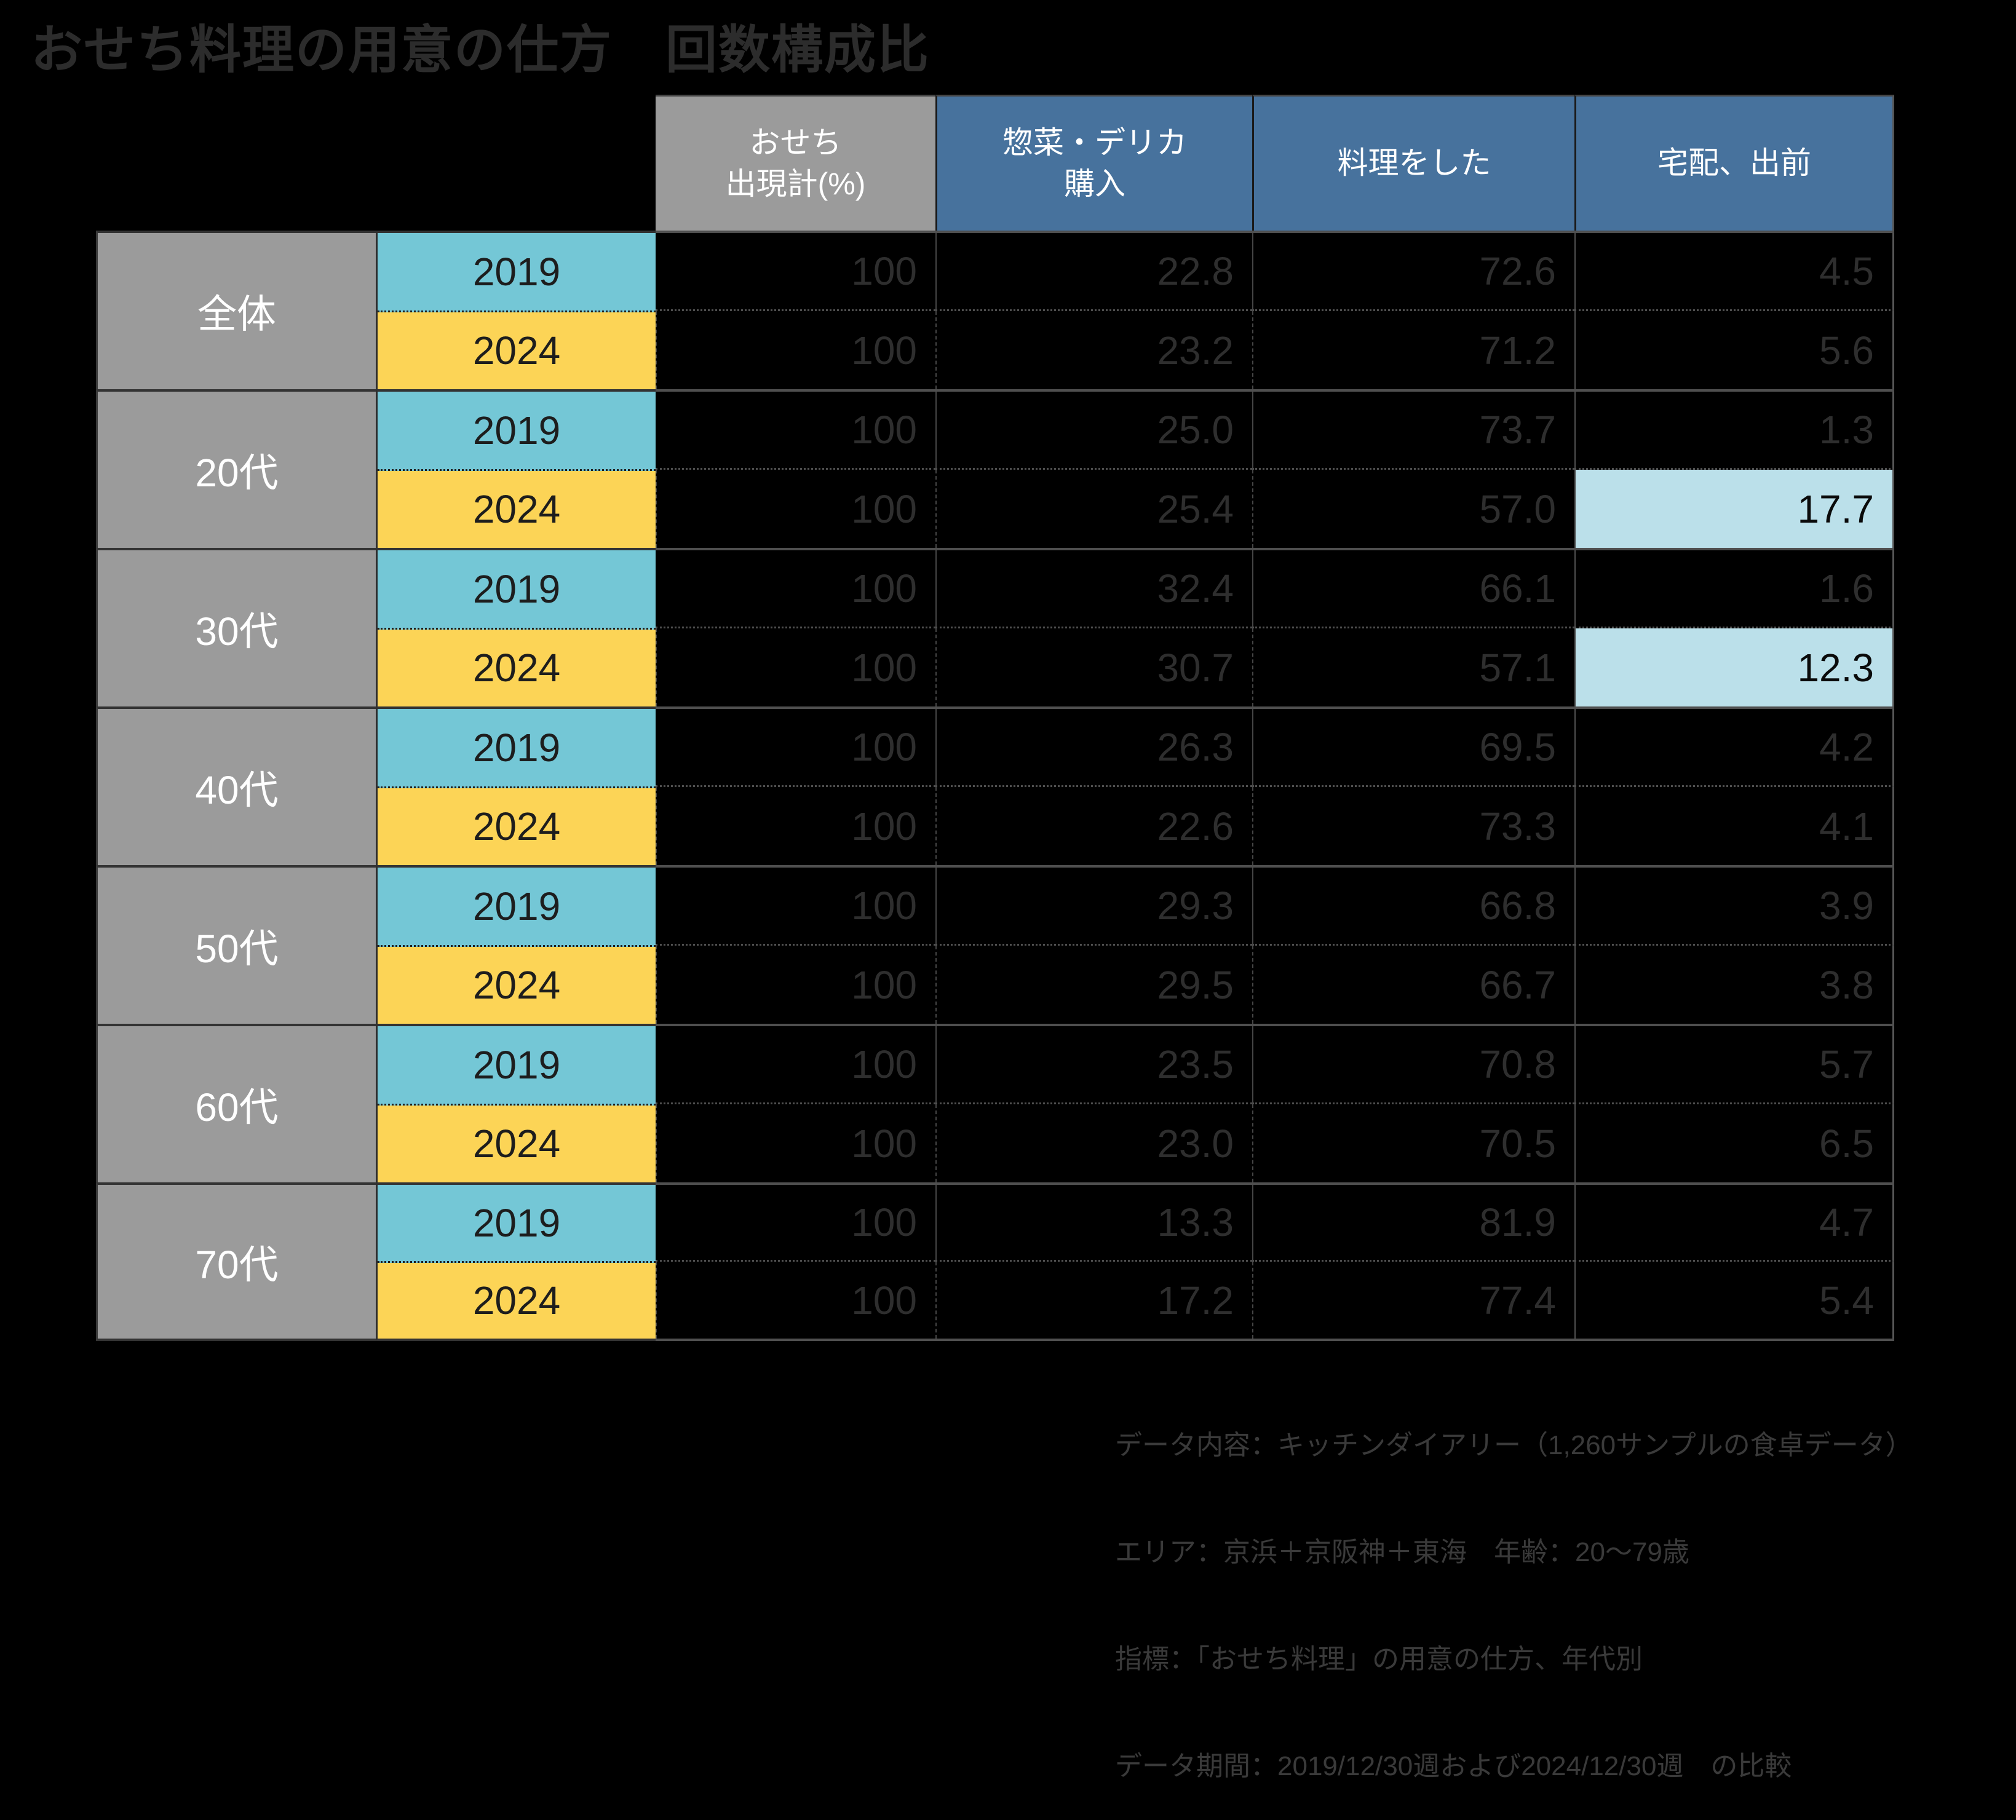  I want to click on cell: 66.7, so click(1413, 985).